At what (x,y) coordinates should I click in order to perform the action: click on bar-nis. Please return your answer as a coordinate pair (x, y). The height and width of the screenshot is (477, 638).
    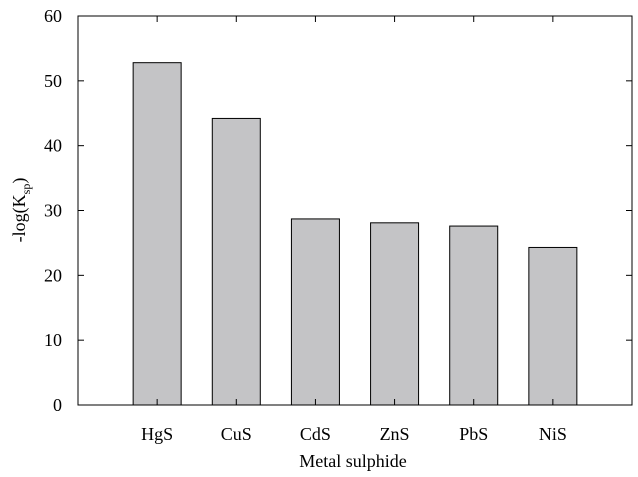
    Looking at the image, I should click on (553, 326).